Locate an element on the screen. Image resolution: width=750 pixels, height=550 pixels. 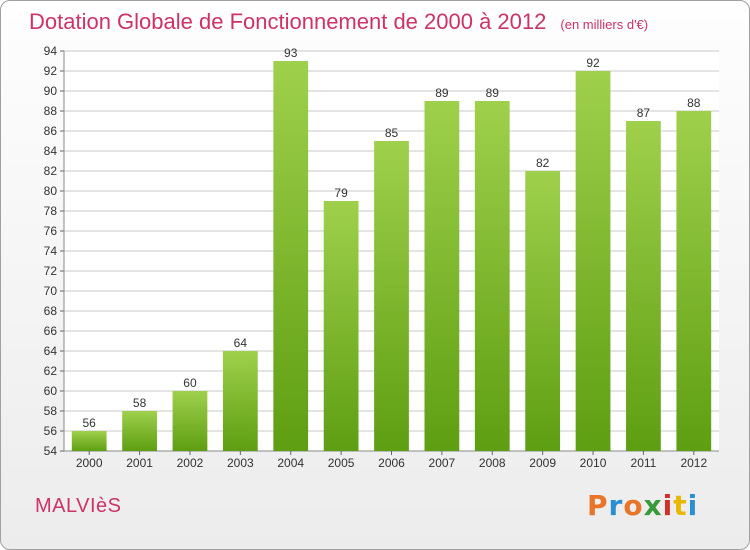
y-tick-label: 90 is located at coordinates (51, 91).